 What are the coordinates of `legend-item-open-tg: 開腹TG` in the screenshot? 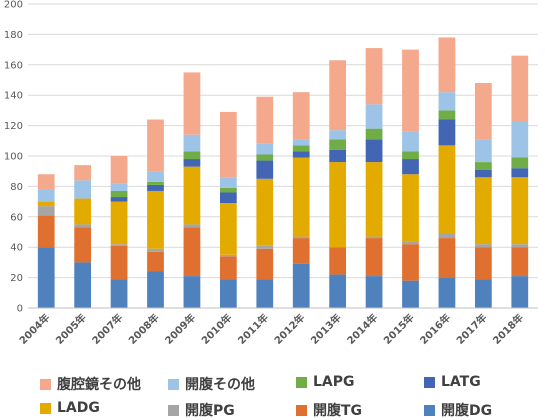 It's located at (329, 410).